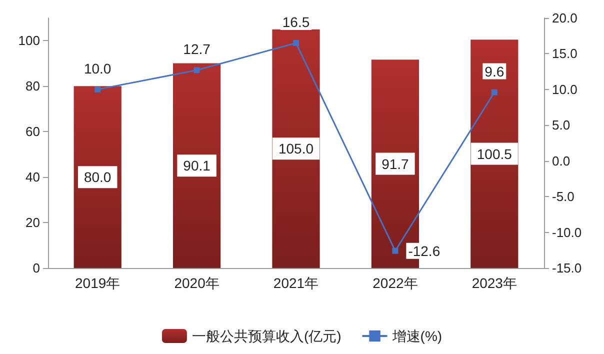 Image resolution: width=604 pixels, height=354 pixels. Describe the element at coordinates (267, 336) in the screenshot. I see `legend-label: 一般公共预算收入(亿元)` at that location.